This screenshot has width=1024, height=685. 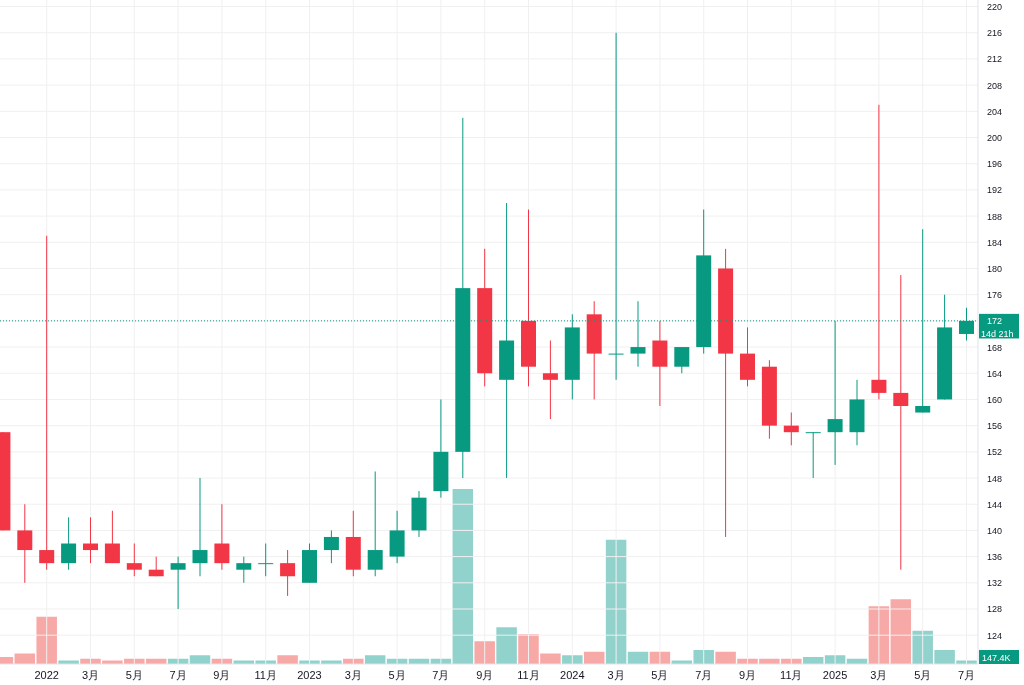 What do you see at coordinates (995, 111) in the screenshot?
I see `y-tick-label: 204` at bounding box center [995, 111].